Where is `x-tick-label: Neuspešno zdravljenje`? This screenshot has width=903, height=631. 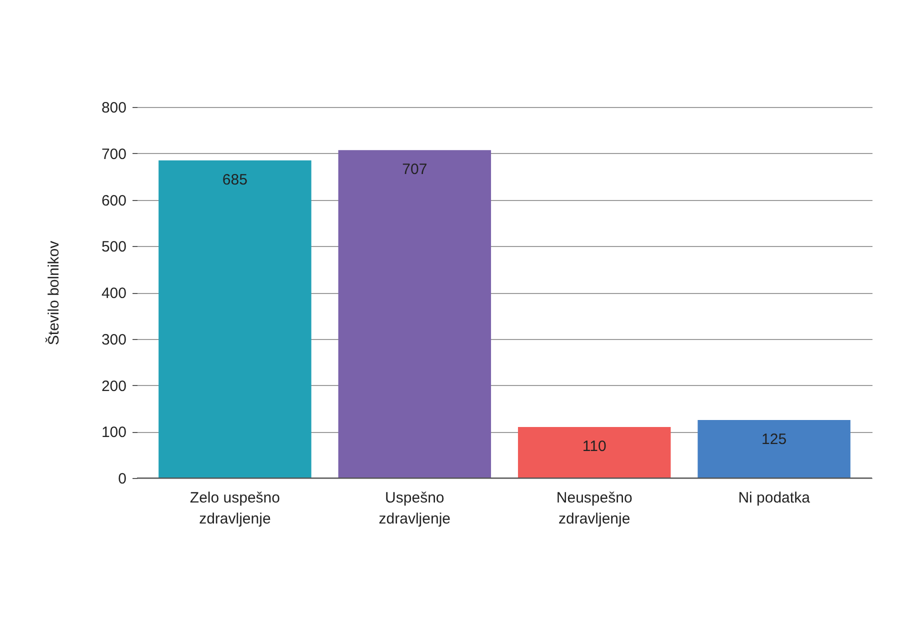
x-tick-label: Neuspešno zdravljenje is located at coordinates (594, 509).